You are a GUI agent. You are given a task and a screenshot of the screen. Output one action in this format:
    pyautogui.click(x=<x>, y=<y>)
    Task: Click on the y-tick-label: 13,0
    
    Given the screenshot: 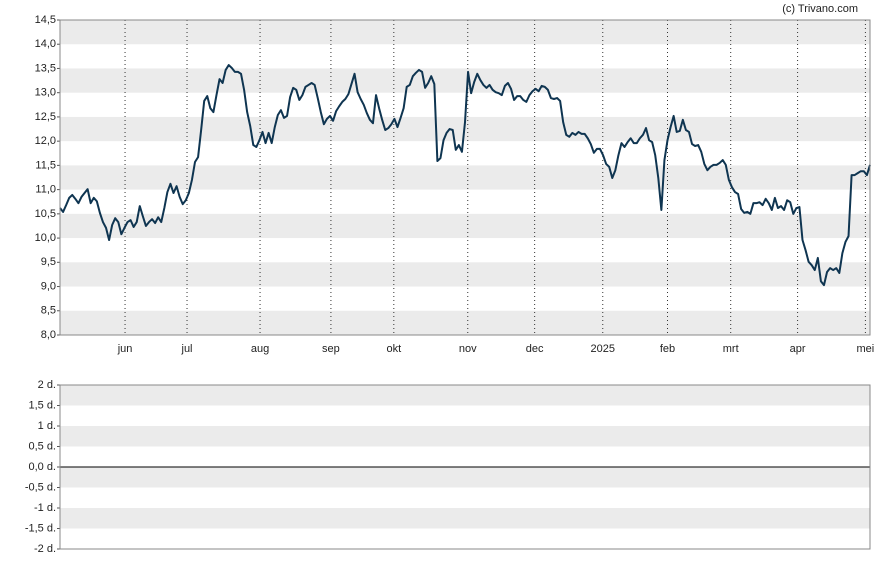 What is the action you would take?
    pyautogui.click(x=45, y=93)
    